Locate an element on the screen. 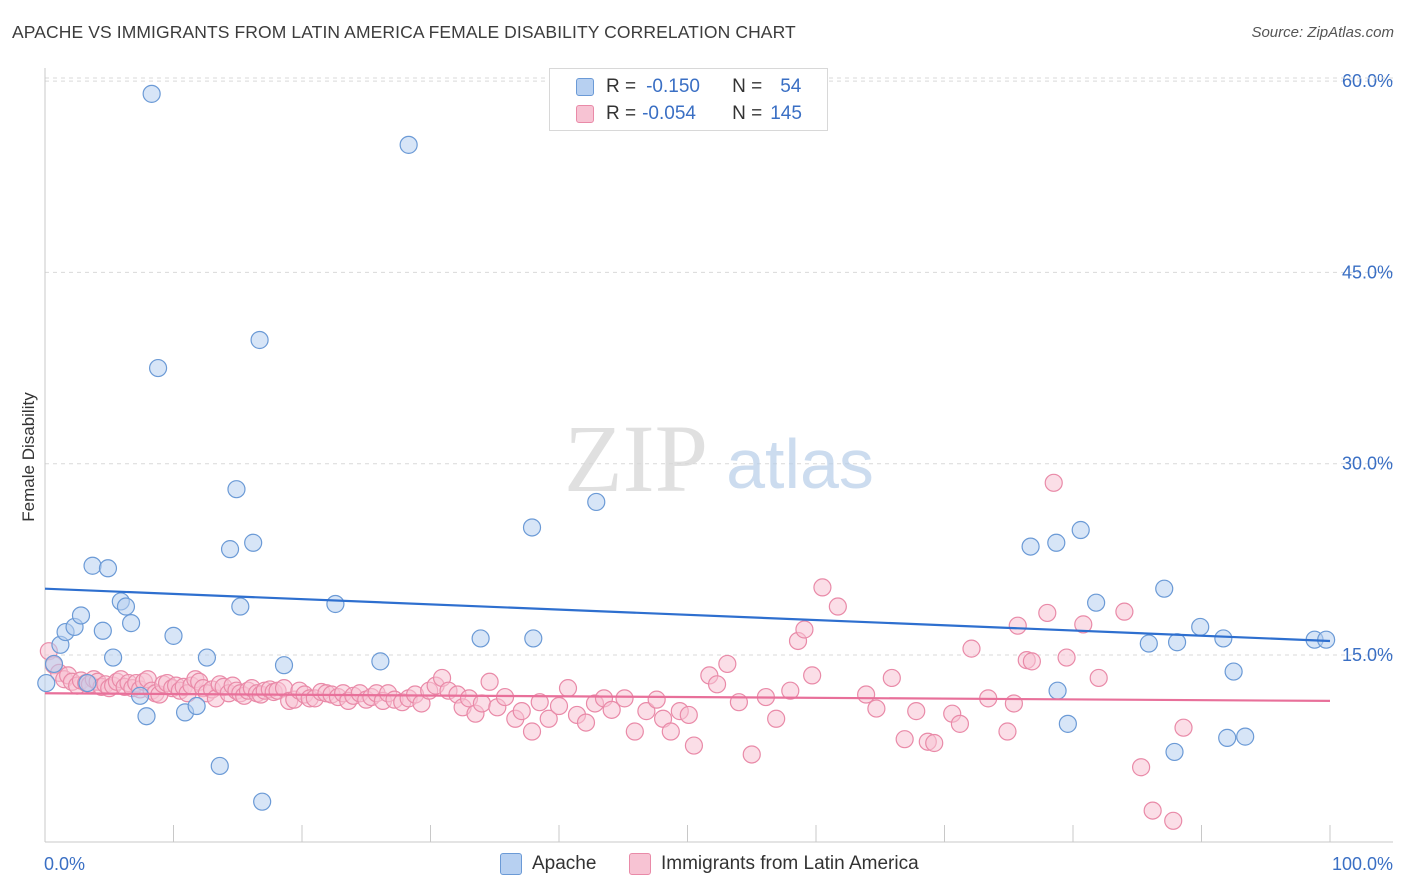 The width and height of the screenshot is (1406, 892). latam-r-value: -0.054 is located at coordinates (669, 113).